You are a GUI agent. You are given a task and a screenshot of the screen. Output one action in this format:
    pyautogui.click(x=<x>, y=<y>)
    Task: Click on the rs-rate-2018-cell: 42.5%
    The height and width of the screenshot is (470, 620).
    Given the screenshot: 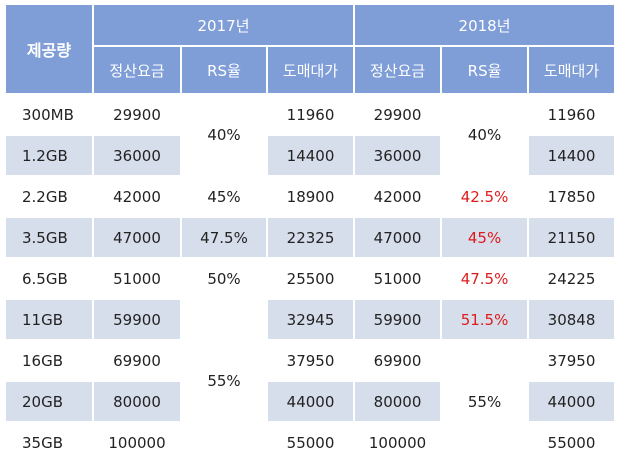 What is the action you would take?
    pyautogui.click(x=486, y=197)
    